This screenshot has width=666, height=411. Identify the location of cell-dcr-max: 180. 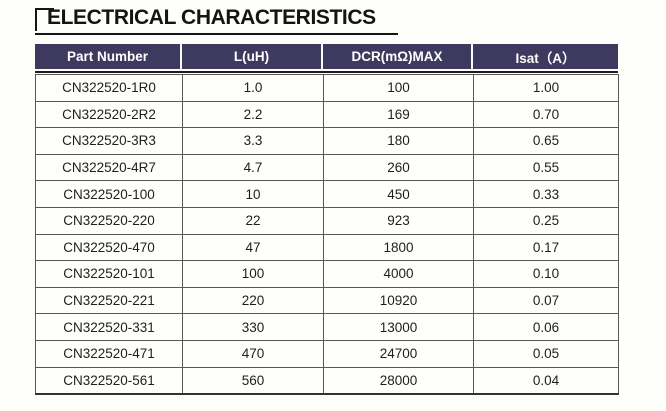
(398, 141).